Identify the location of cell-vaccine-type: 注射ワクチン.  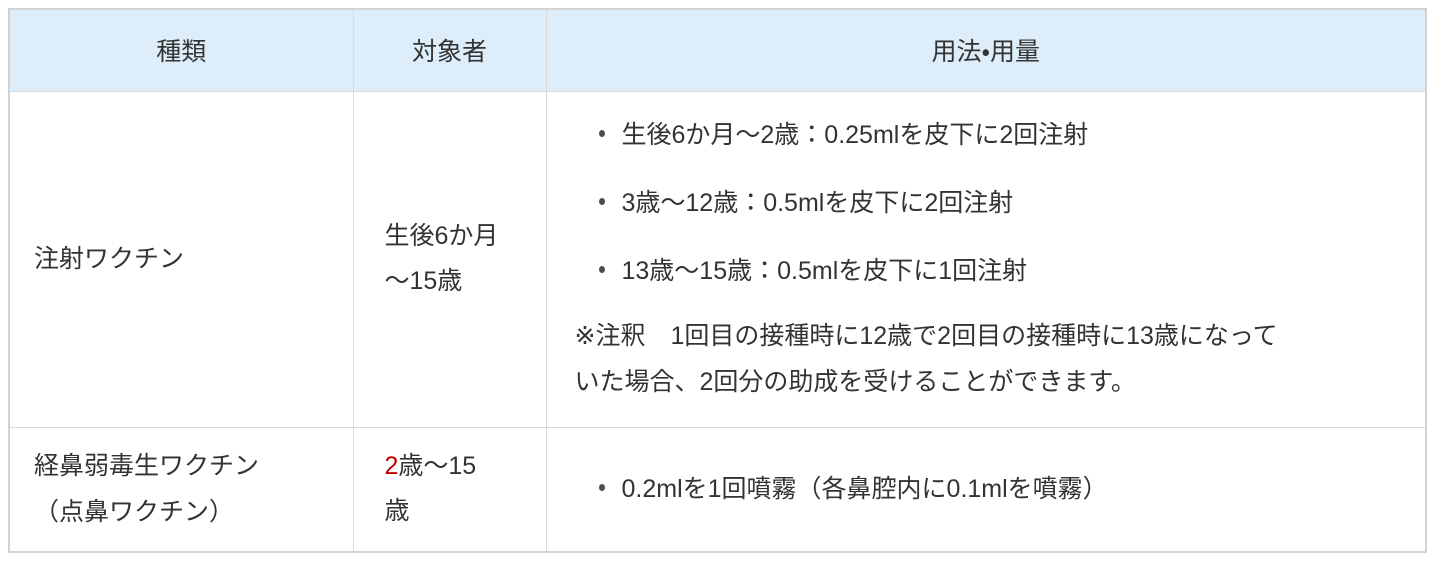
(181, 259).